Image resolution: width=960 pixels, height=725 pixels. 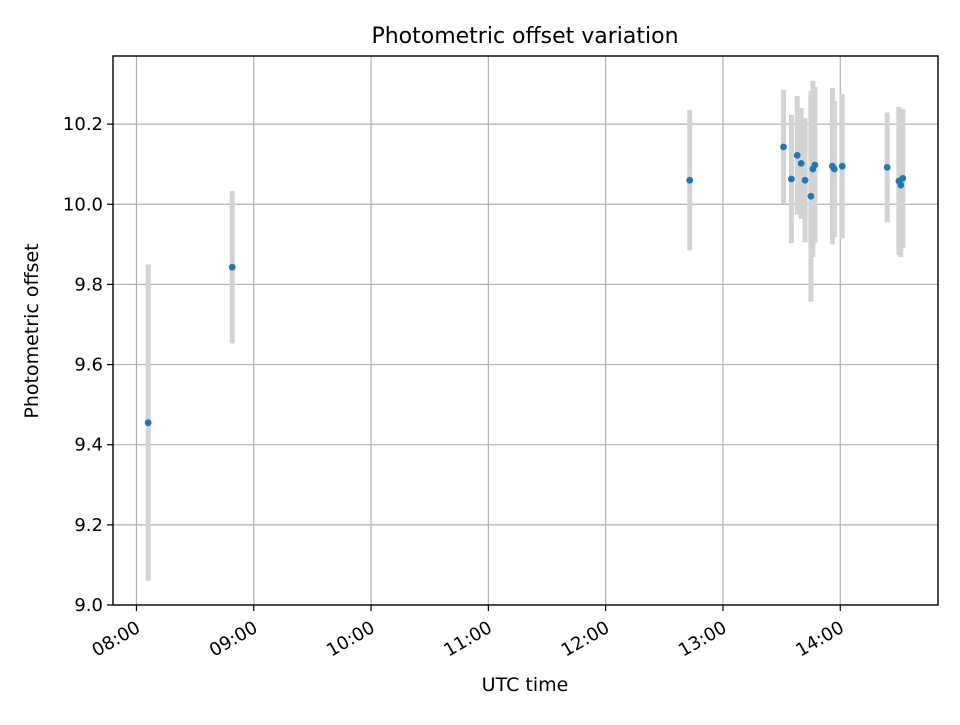 I want to click on x-axis-label: UTC time, so click(x=525, y=685).